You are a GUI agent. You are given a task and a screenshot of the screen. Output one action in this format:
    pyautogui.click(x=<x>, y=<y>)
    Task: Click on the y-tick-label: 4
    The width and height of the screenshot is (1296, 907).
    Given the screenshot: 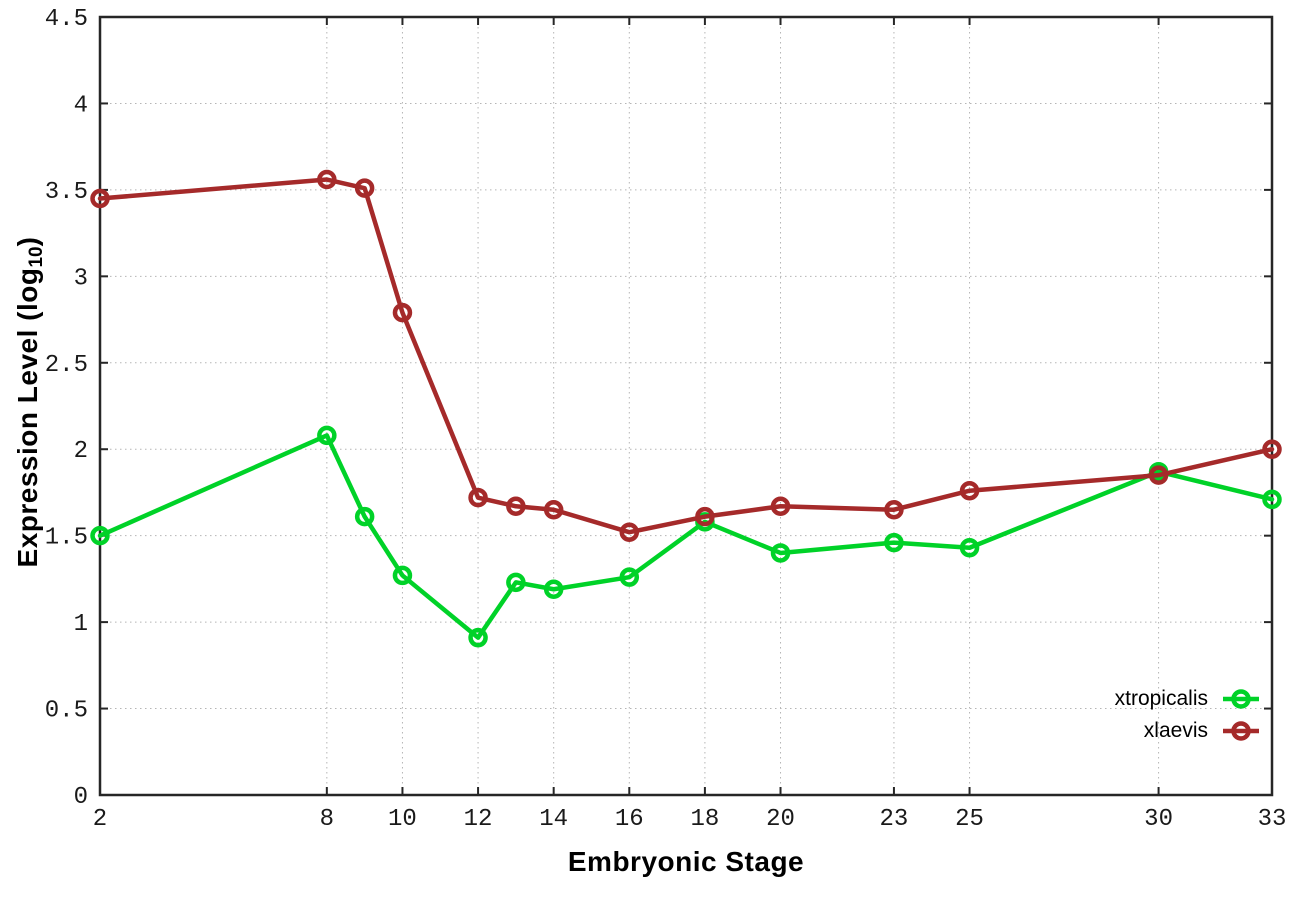 What is the action you would take?
    pyautogui.click(x=81, y=105)
    